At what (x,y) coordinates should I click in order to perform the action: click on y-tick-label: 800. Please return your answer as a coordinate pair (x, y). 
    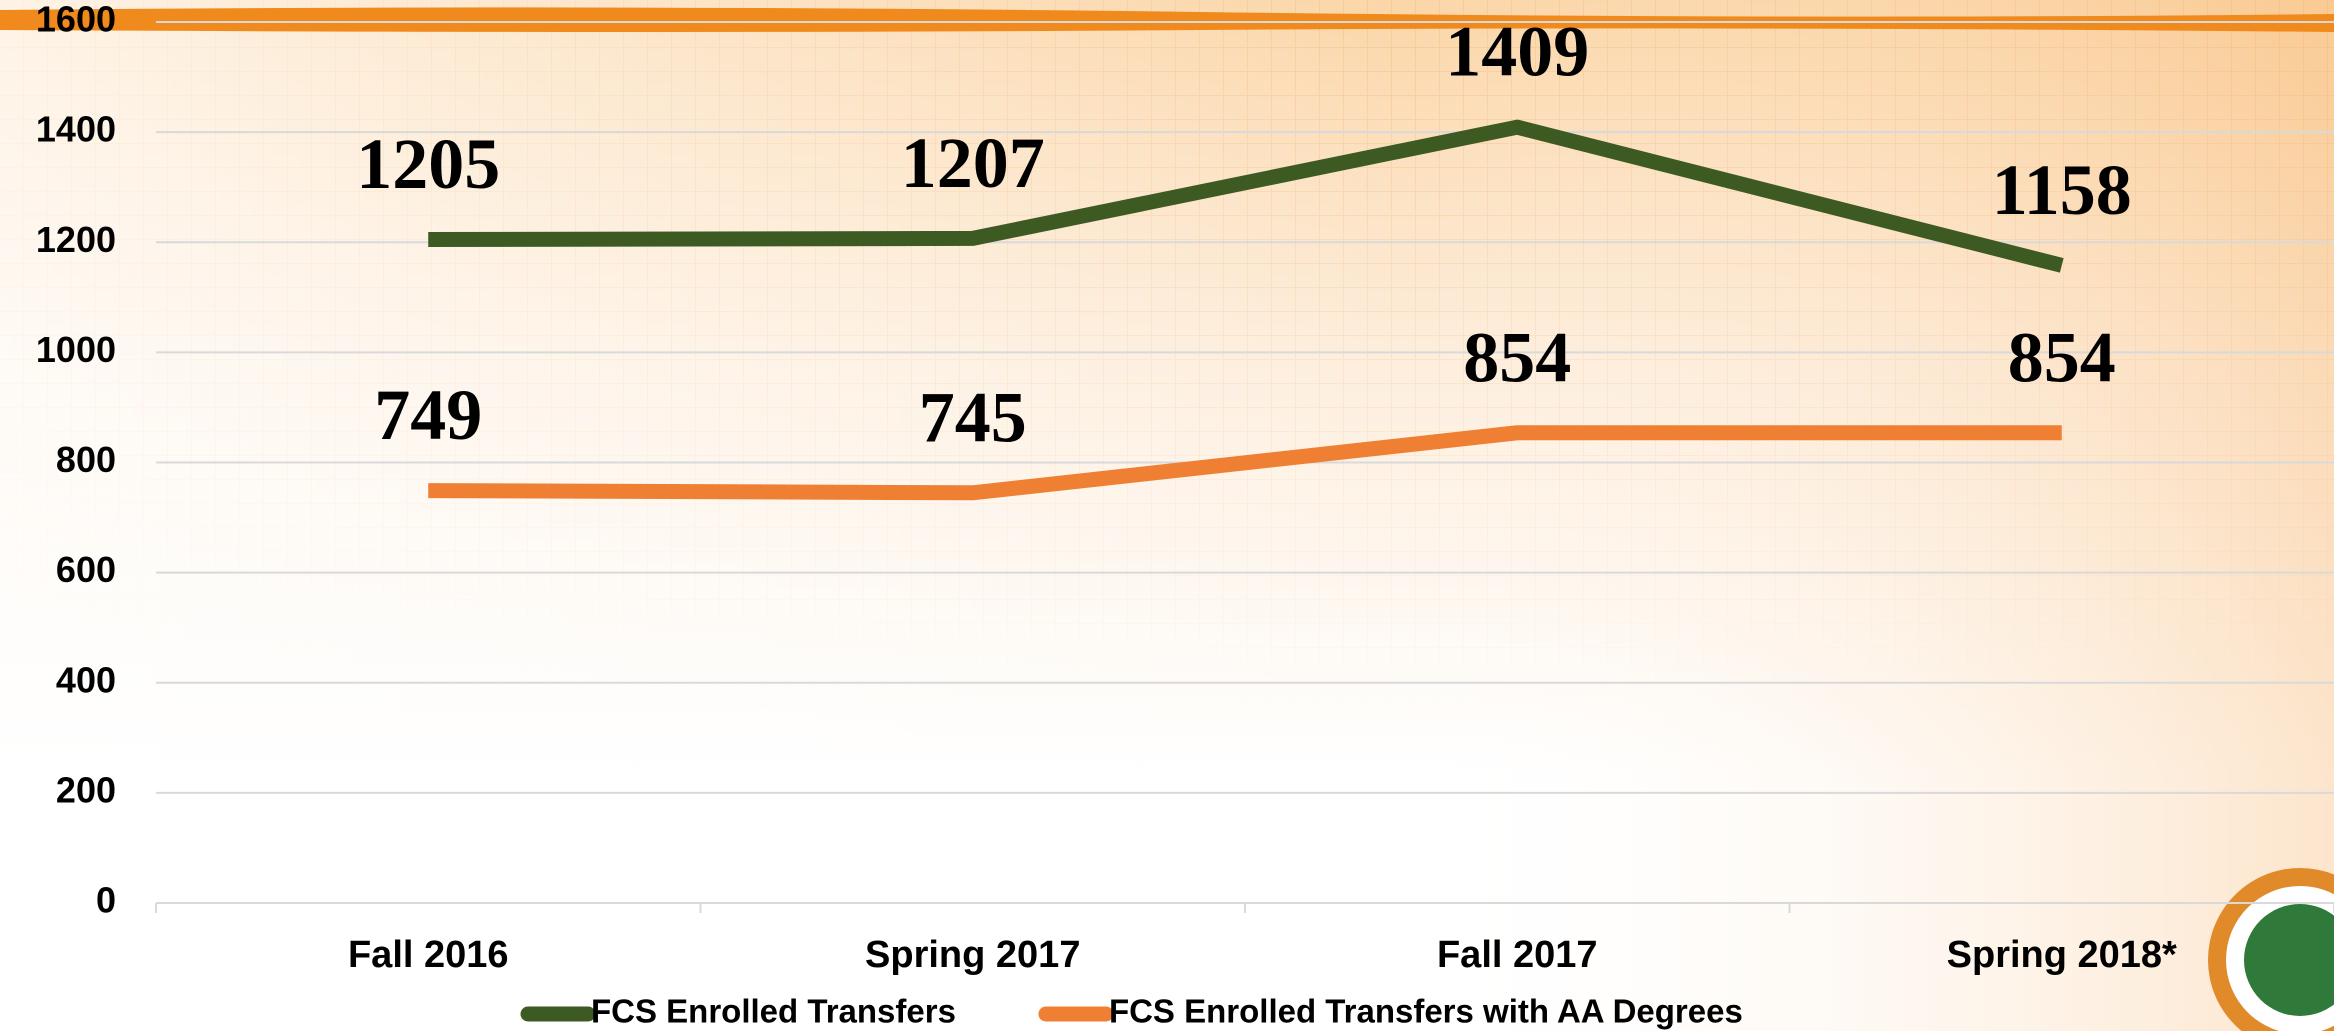
    Looking at the image, I should click on (86, 459).